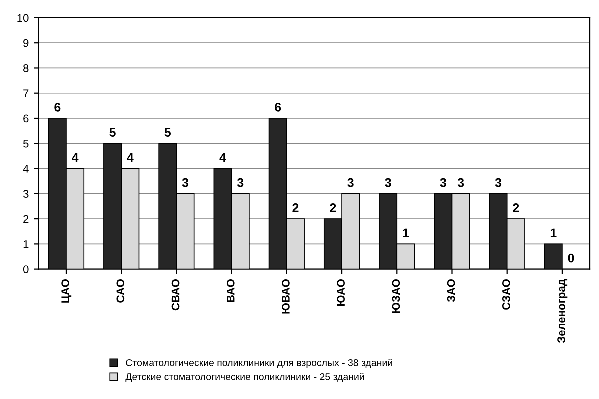 Image resolution: width=599 pixels, height=399 pixels. I want to click on y-tick-label: 6, so click(26, 118).